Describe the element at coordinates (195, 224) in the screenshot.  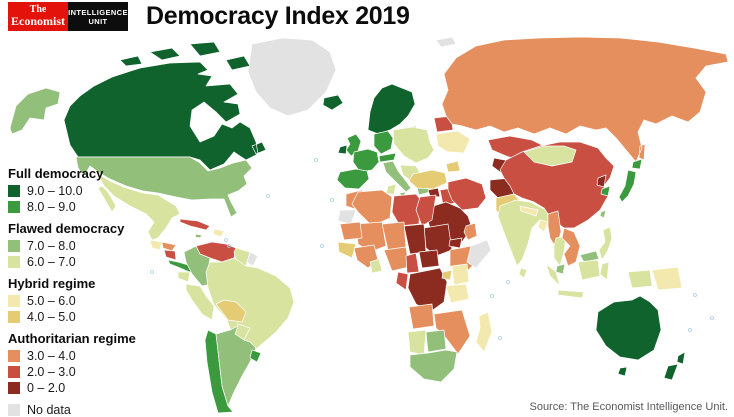
I see `region-cuba` at that location.